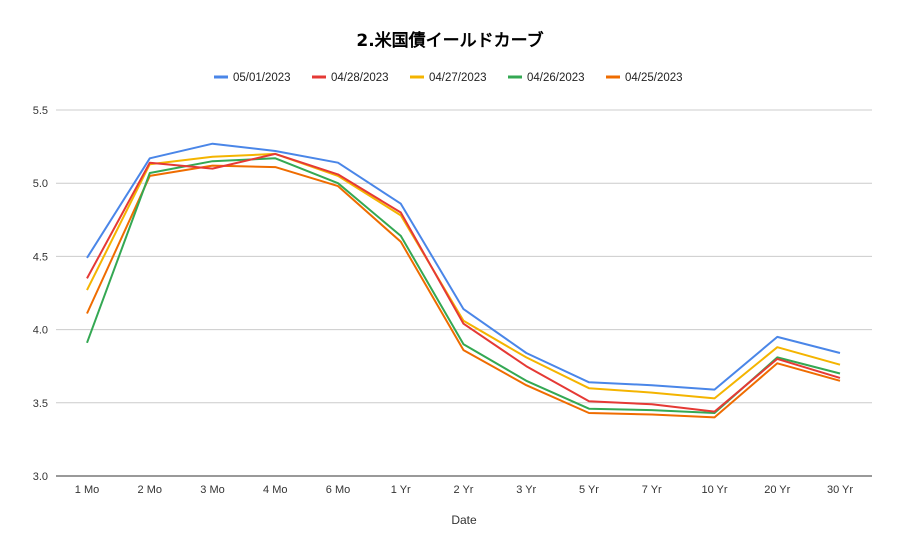 The height and width of the screenshot is (556, 900). I want to click on y-tick-label: 4.0, so click(40, 331).